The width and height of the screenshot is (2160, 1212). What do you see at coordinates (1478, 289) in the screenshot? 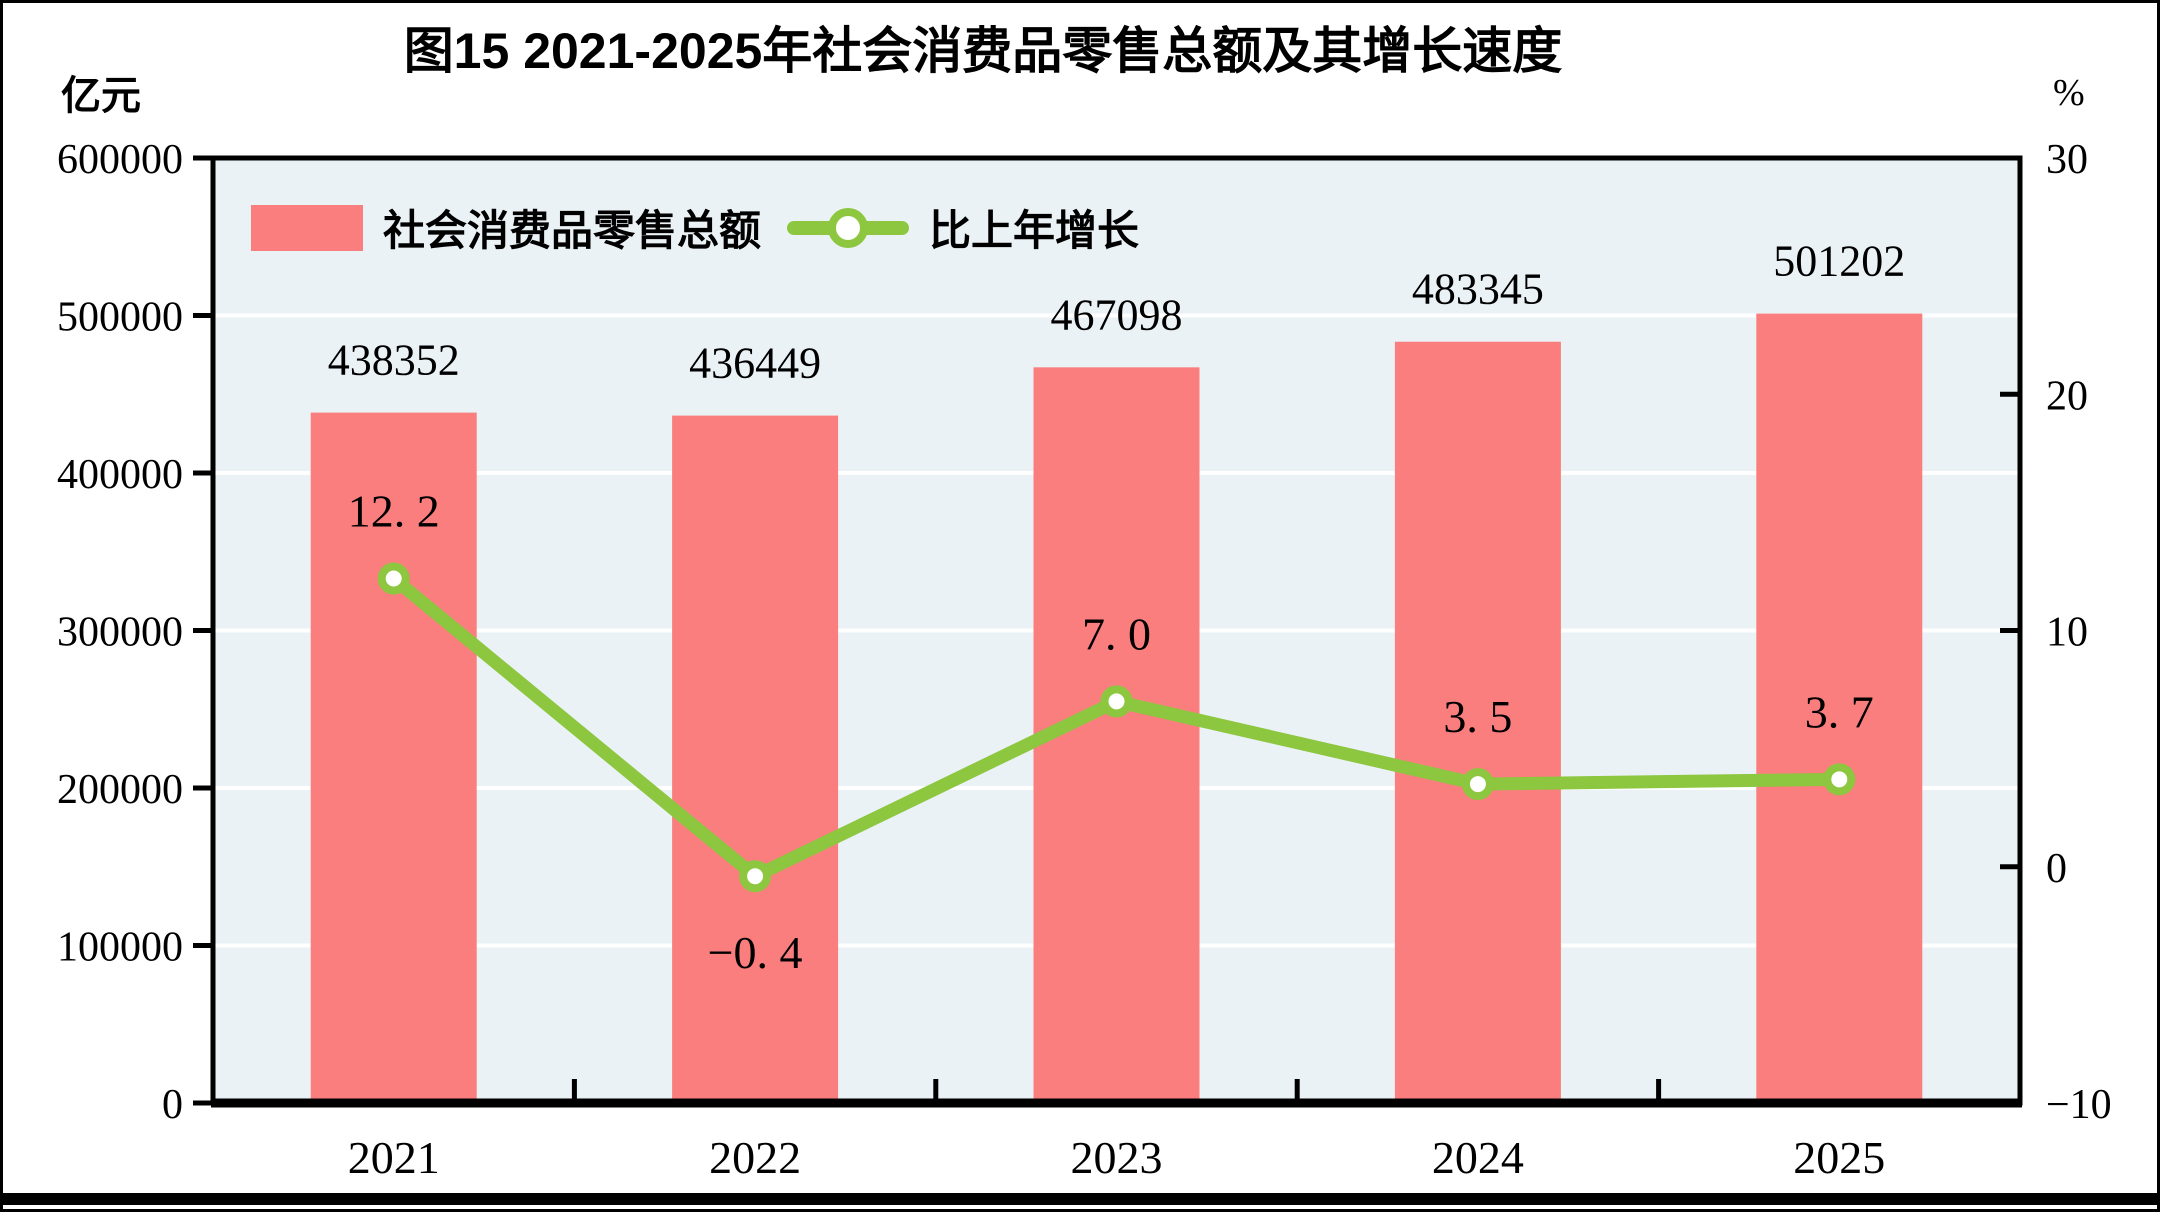
I see `bar-value-label: 483345` at bounding box center [1478, 289].